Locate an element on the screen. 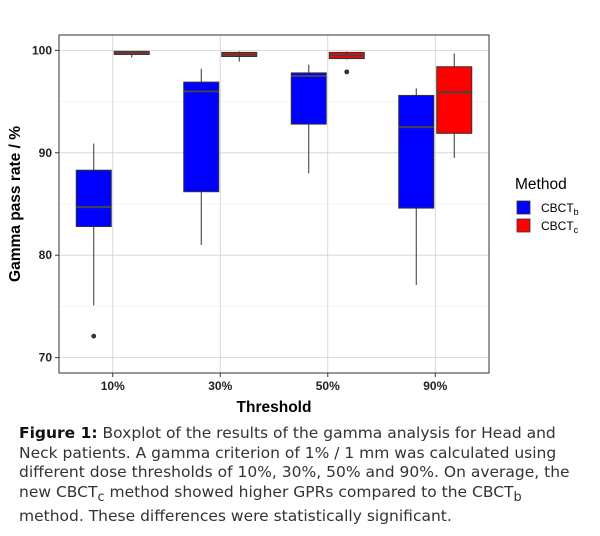  x-tick-label: 10% is located at coordinates (113, 386).